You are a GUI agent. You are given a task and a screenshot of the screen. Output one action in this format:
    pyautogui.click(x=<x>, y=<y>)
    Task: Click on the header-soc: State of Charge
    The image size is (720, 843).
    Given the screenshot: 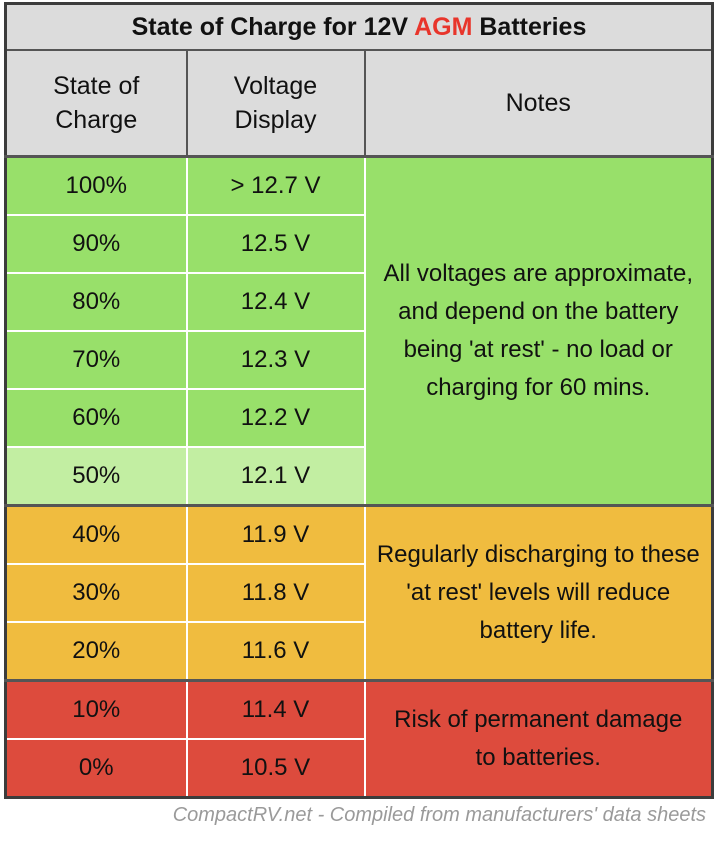 What is the action you would take?
    pyautogui.click(x=96, y=104)
    